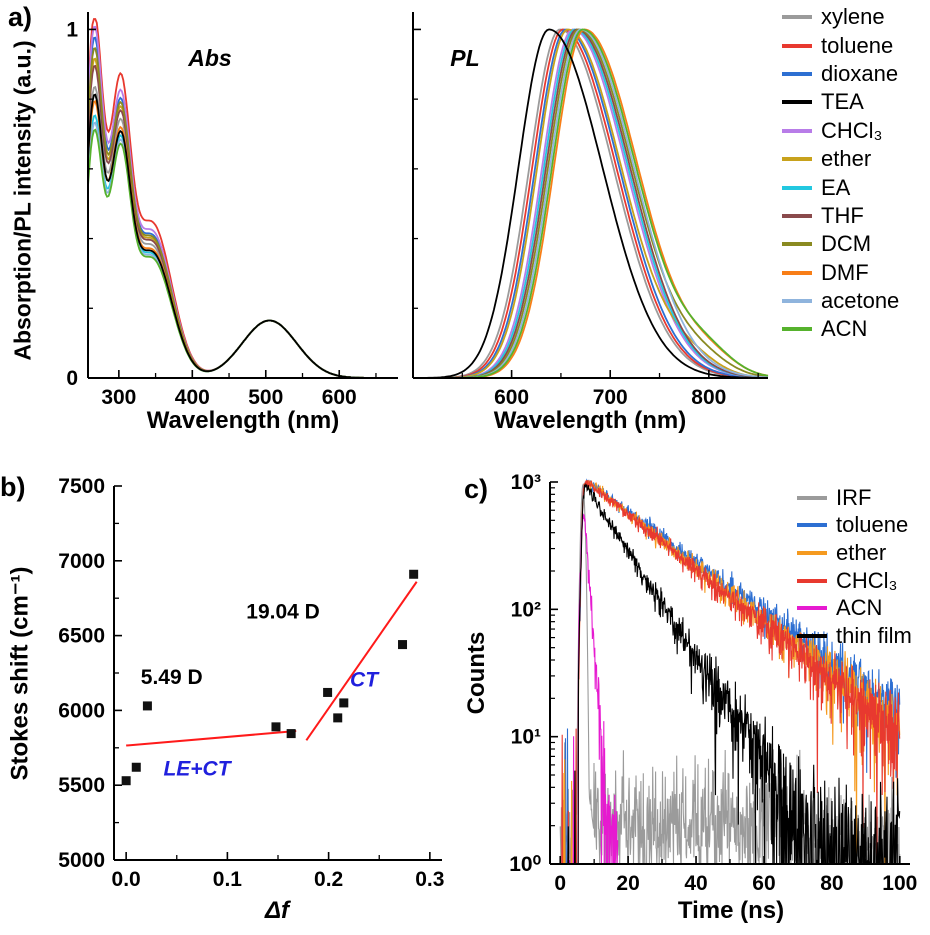 The height and width of the screenshot is (935, 930). I want to click on pl-curve-toluene, so click(590, 203).